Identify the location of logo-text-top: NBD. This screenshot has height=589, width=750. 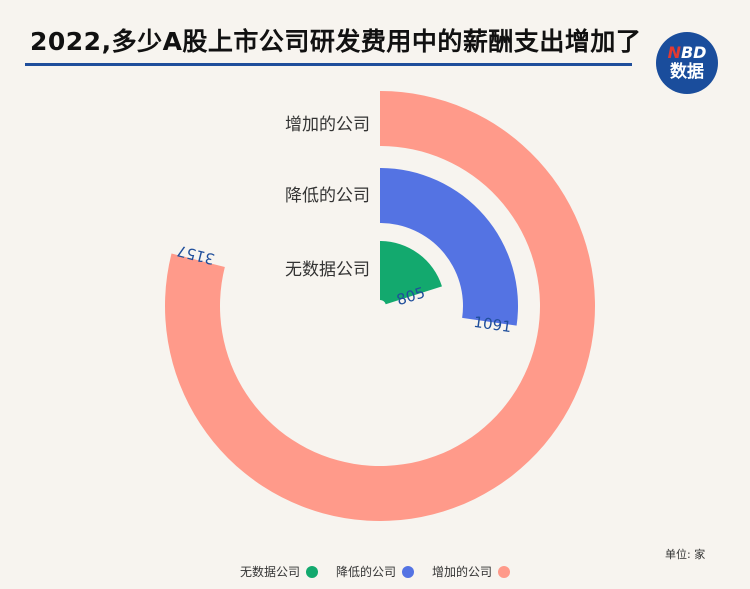
(687, 52).